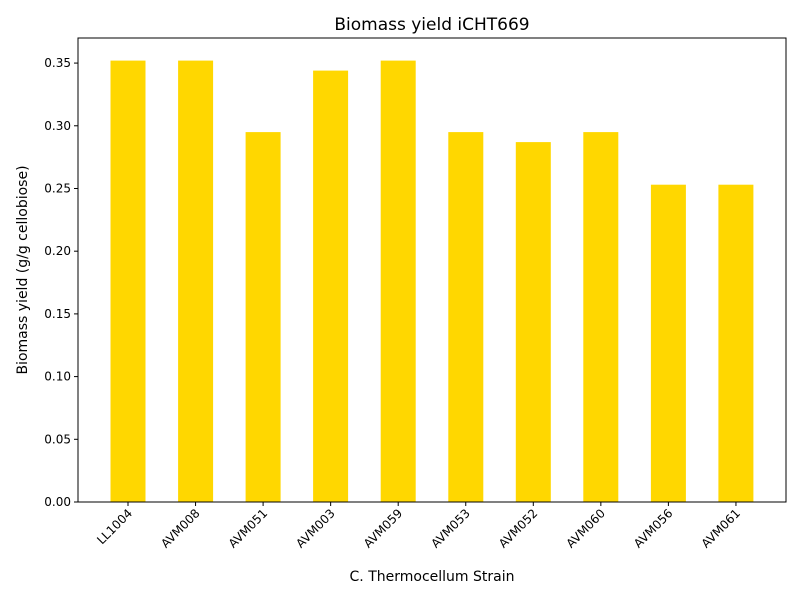 The height and width of the screenshot is (600, 800). What do you see at coordinates (466, 317) in the screenshot?
I see `bar-avm053` at bounding box center [466, 317].